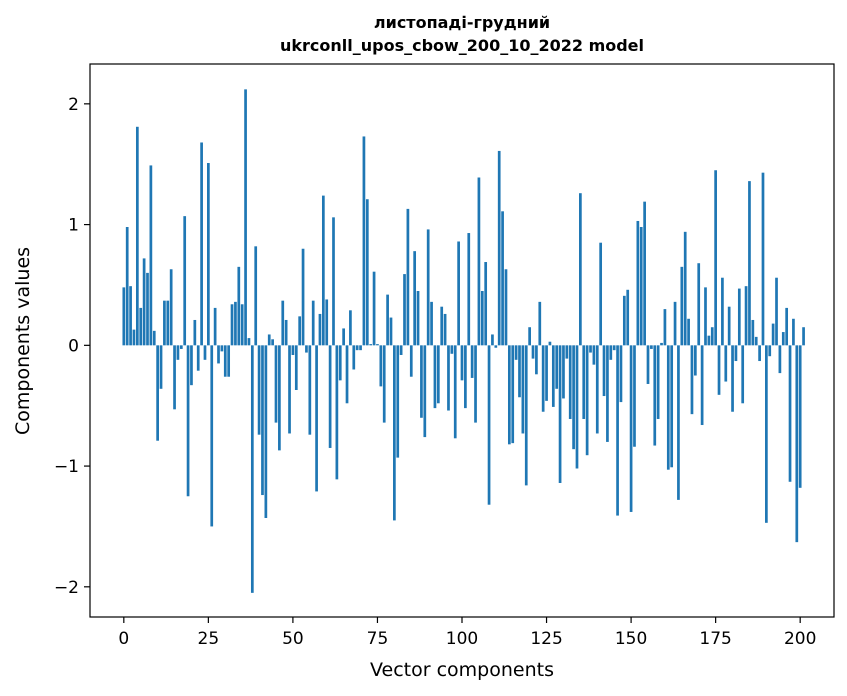  What do you see at coordinates (462, 45) in the screenshot?
I see `chart-title-line-2: ukrconll_upos_cbow_200_10_2022 model` at bounding box center [462, 45].